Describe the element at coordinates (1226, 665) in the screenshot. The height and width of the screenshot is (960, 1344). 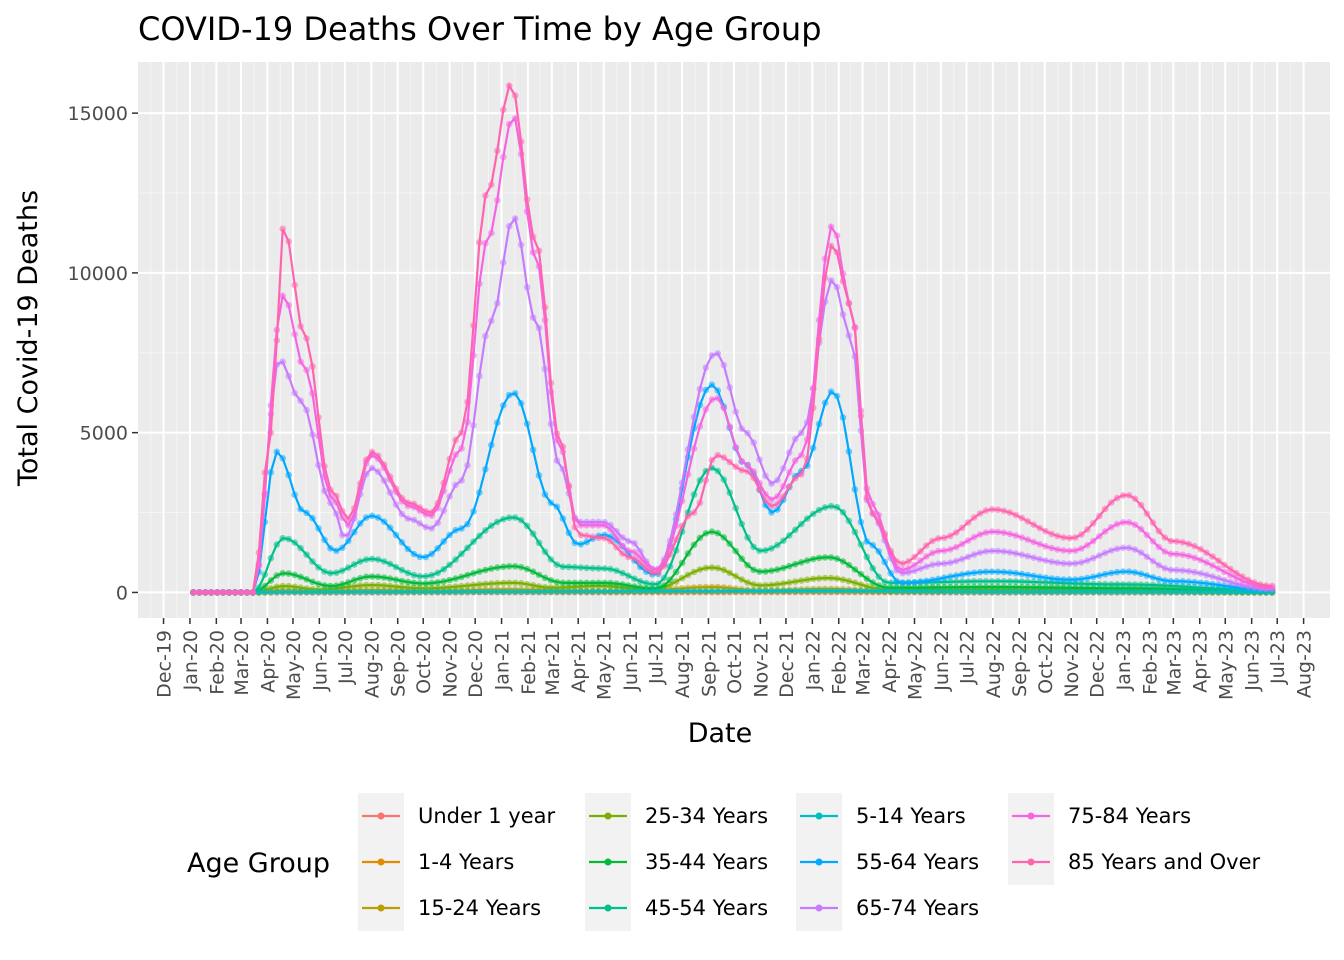
I see `x-tick-label: May-23` at that location.